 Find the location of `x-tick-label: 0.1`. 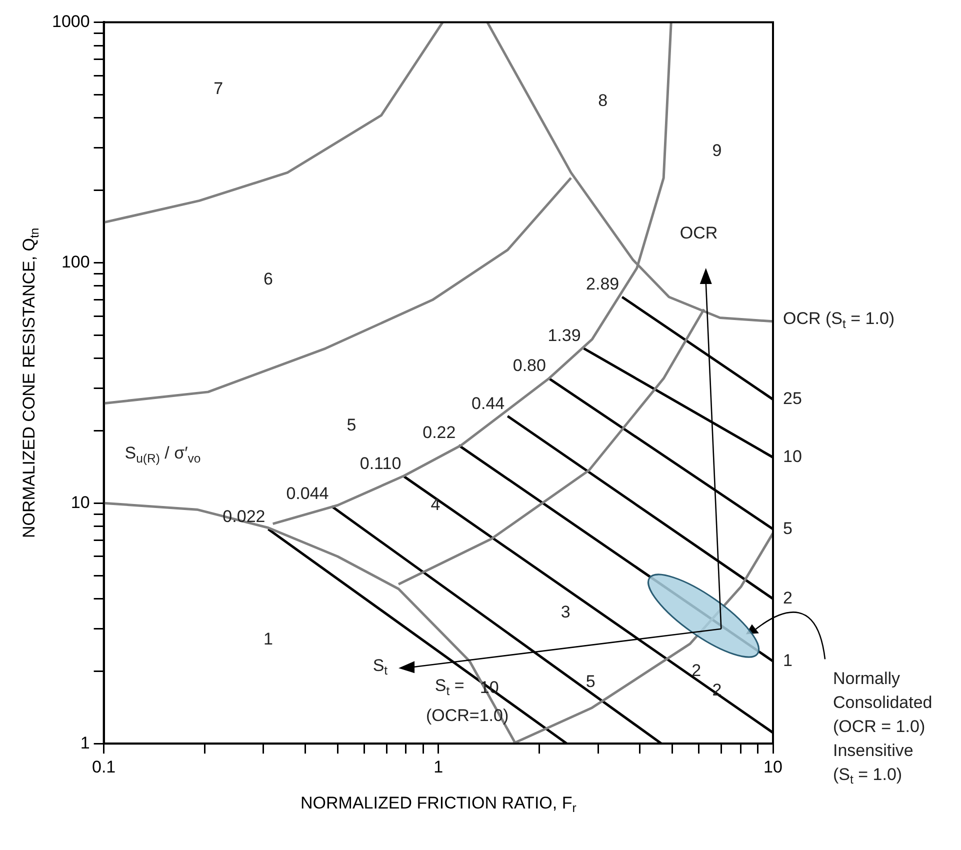

x-tick-label: 0.1 is located at coordinates (104, 766).